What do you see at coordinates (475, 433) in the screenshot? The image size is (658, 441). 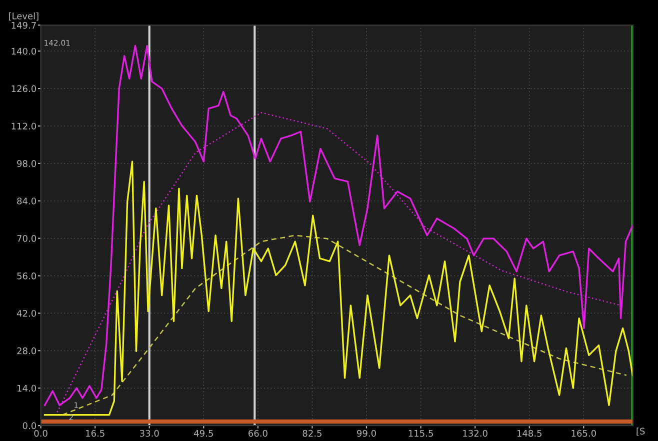 I see `x-tick-label: 132.0` at bounding box center [475, 433].